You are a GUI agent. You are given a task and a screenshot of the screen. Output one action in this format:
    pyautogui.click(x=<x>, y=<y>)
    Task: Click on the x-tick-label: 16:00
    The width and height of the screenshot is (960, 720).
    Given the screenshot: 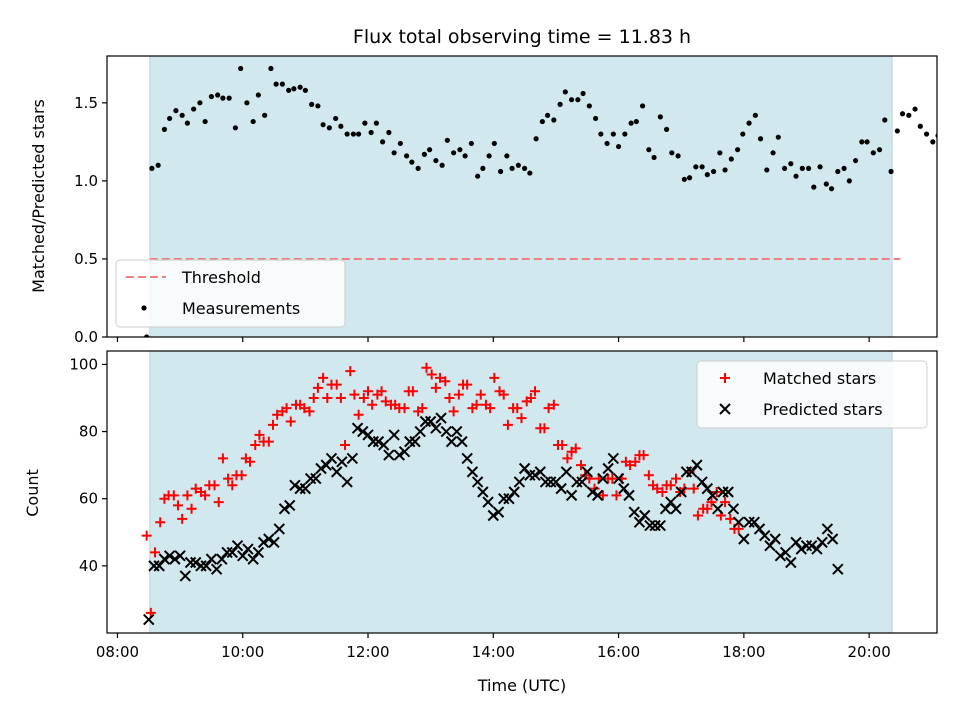 What is the action you would take?
    pyautogui.click(x=618, y=652)
    